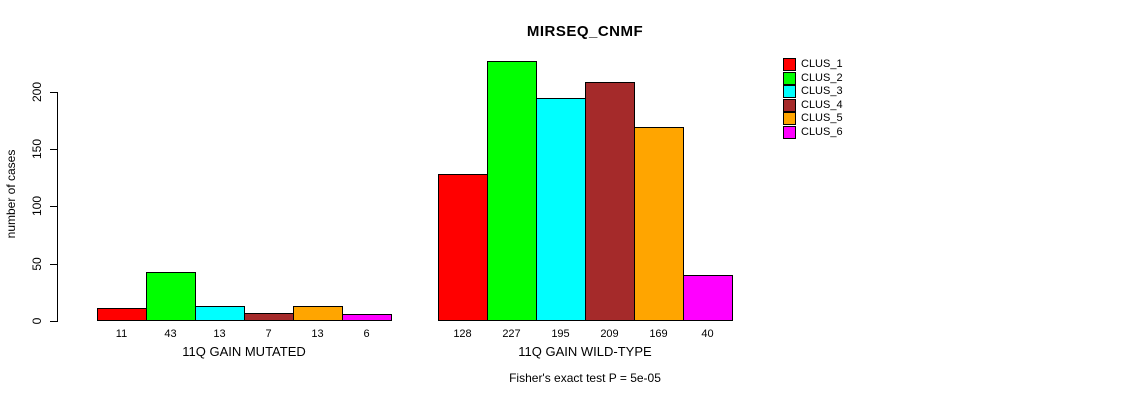 This screenshot has height=400, width=1140. I want to click on bar-clus_1-mutated, so click(122, 314).